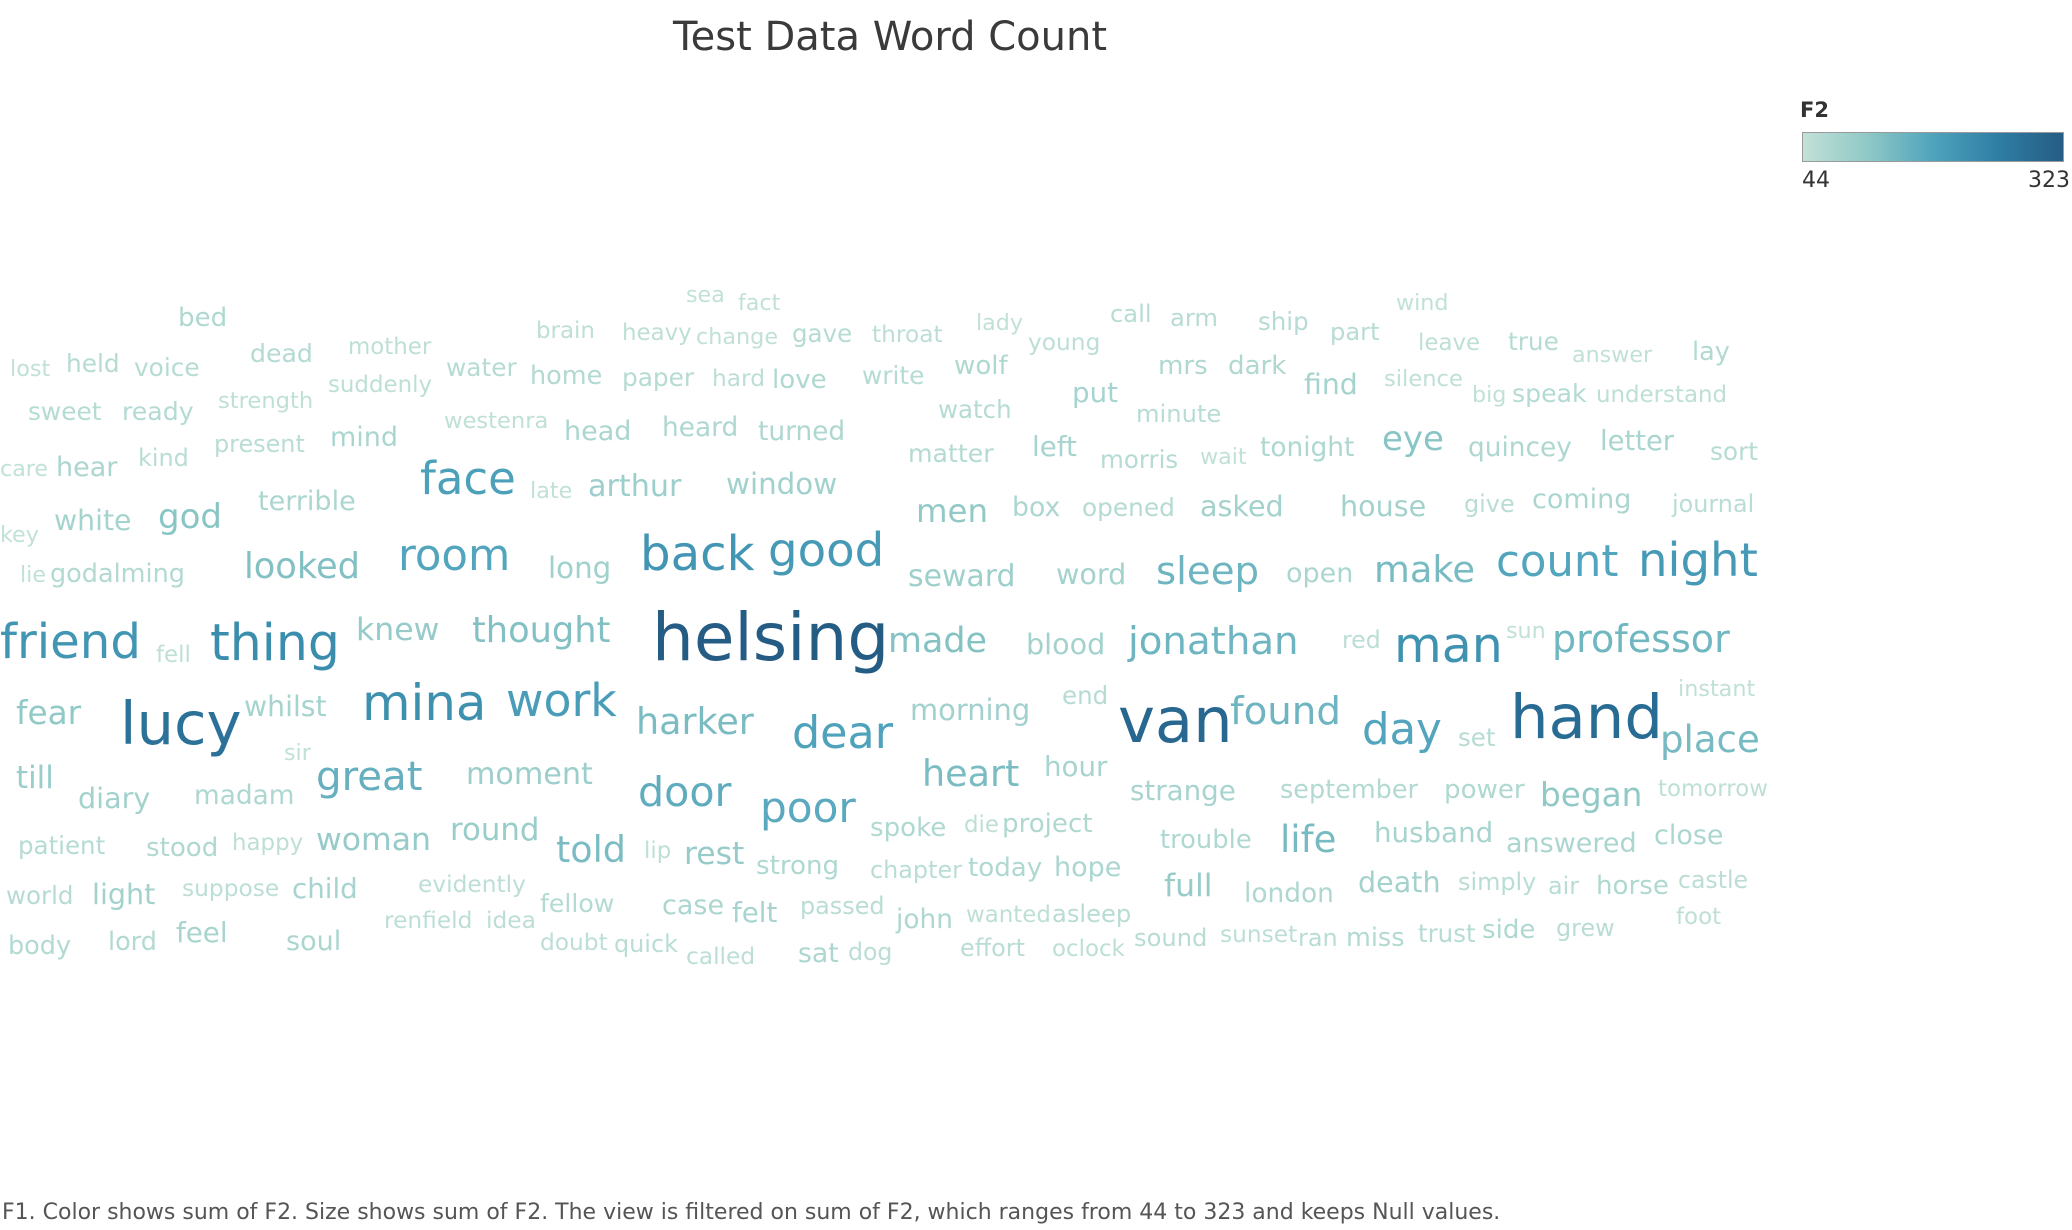 This screenshot has height=1230, width=2072. I want to click on word-mrs: mrs, so click(1183, 366).